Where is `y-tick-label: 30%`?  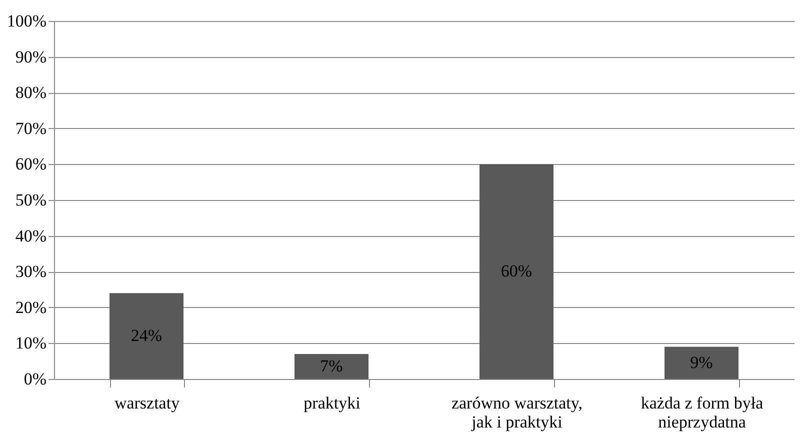 y-tick-label: 30% is located at coordinates (30, 272).